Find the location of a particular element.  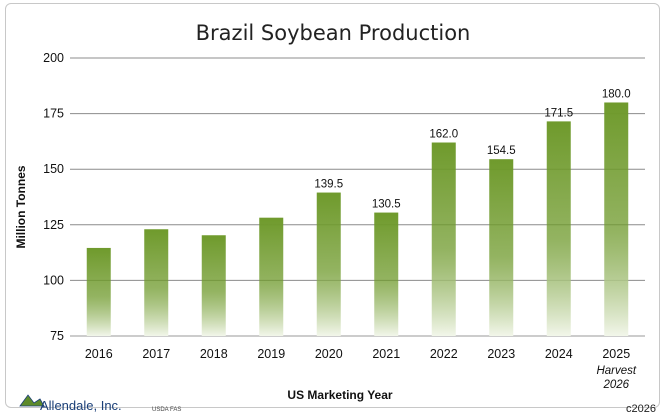

x-tick-label: 2020 is located at coordinates (329, 354).